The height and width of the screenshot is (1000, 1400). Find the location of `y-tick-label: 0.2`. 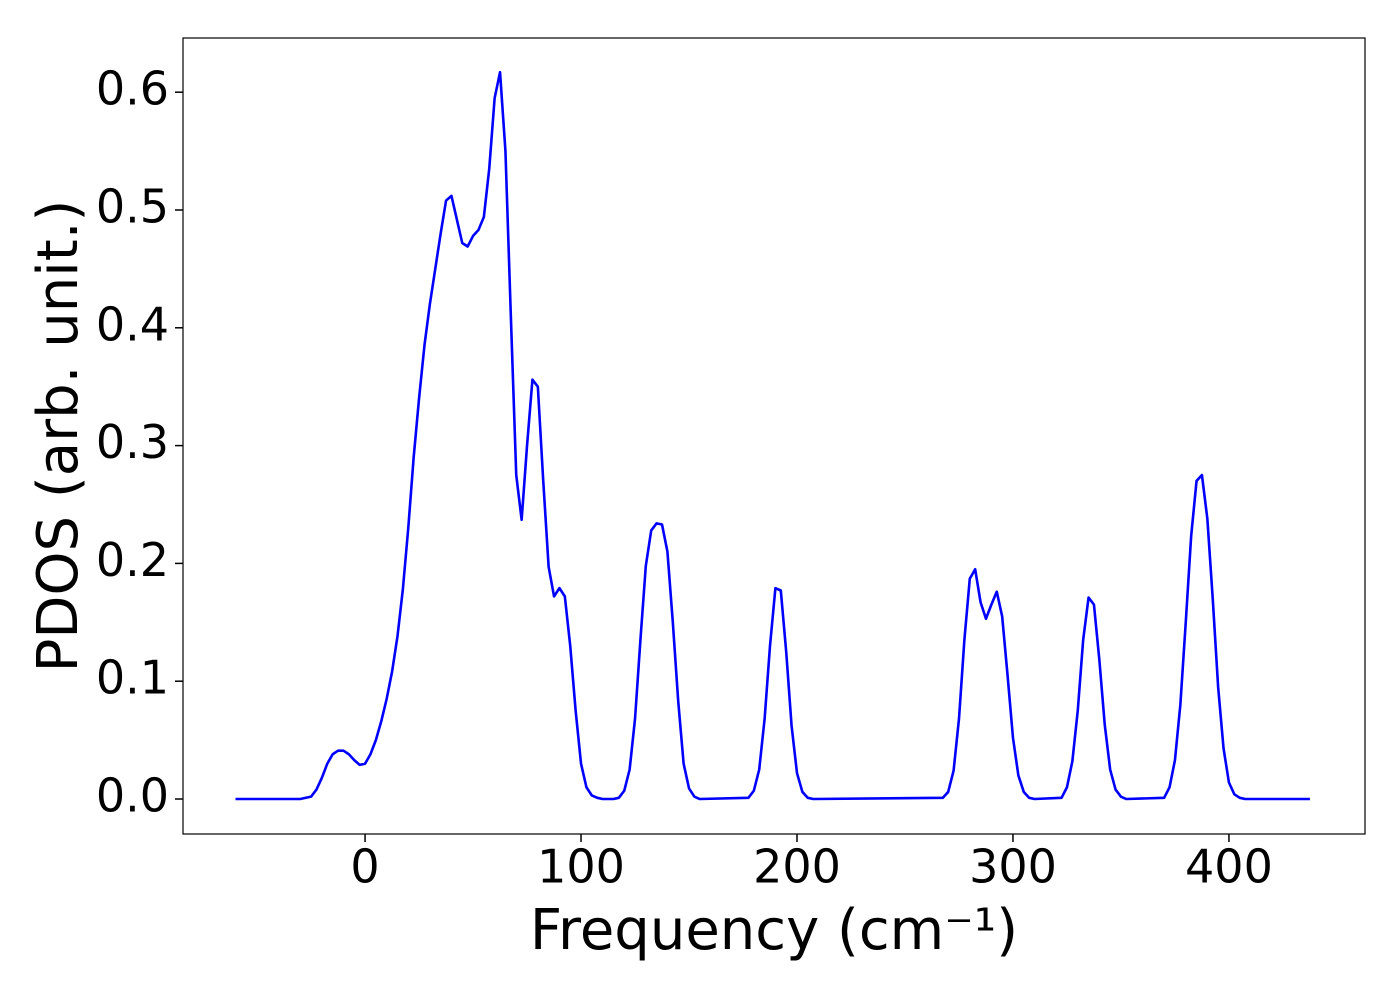

y-tick-label: 0.2 is located at coordinates (132, 560).